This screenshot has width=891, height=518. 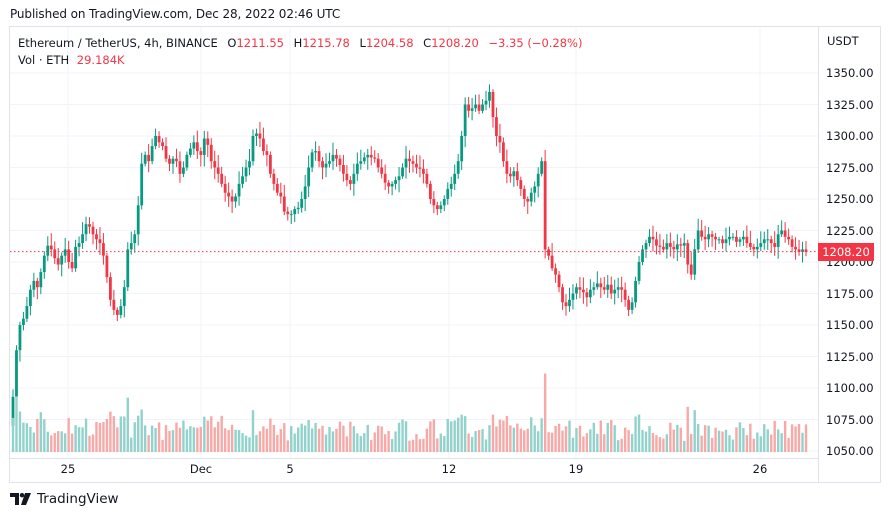 What do you see at coordinates (850, 167) in the screenshot?
I see `price-tick: 1275.00` at bounding box center [850, 167].